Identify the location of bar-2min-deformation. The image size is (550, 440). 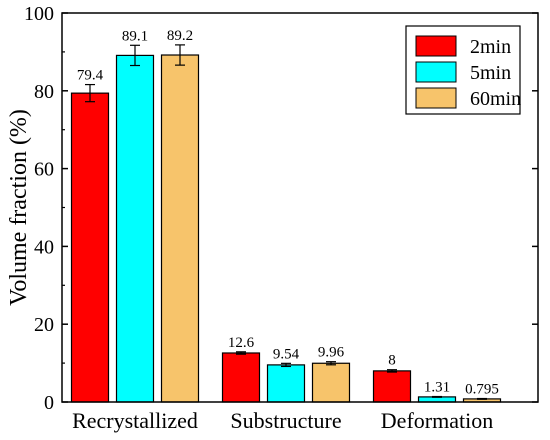
(392, 386).